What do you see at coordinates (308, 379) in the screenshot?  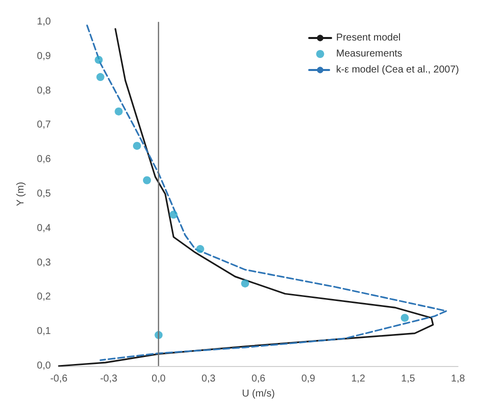 I see `x-tick-label: 0,9` at bounding box center [308, 379].